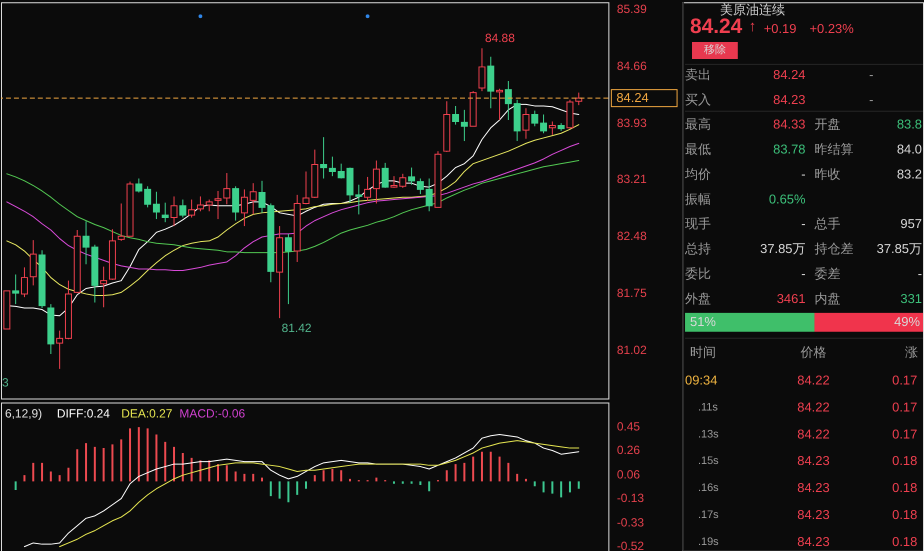 The height and width of the screenshot is (551, 924). What do you see at coordinates (698, 99) in the screenshot?
I see `text: 买入` at bounding box center [698, 99].